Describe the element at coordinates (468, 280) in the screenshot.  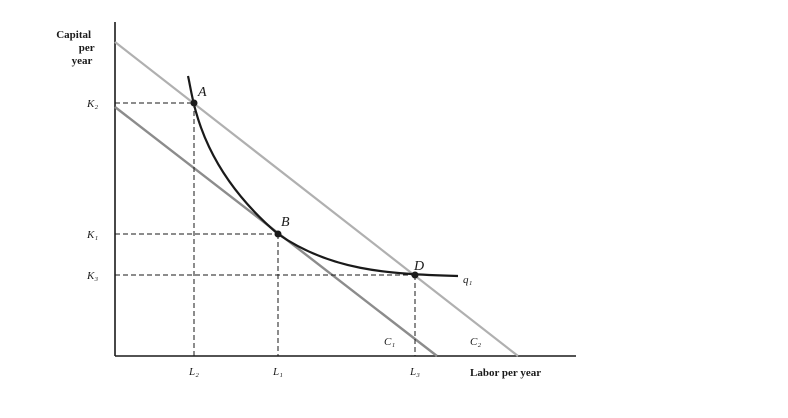
I see `isoquant-label: q₁` at that location.